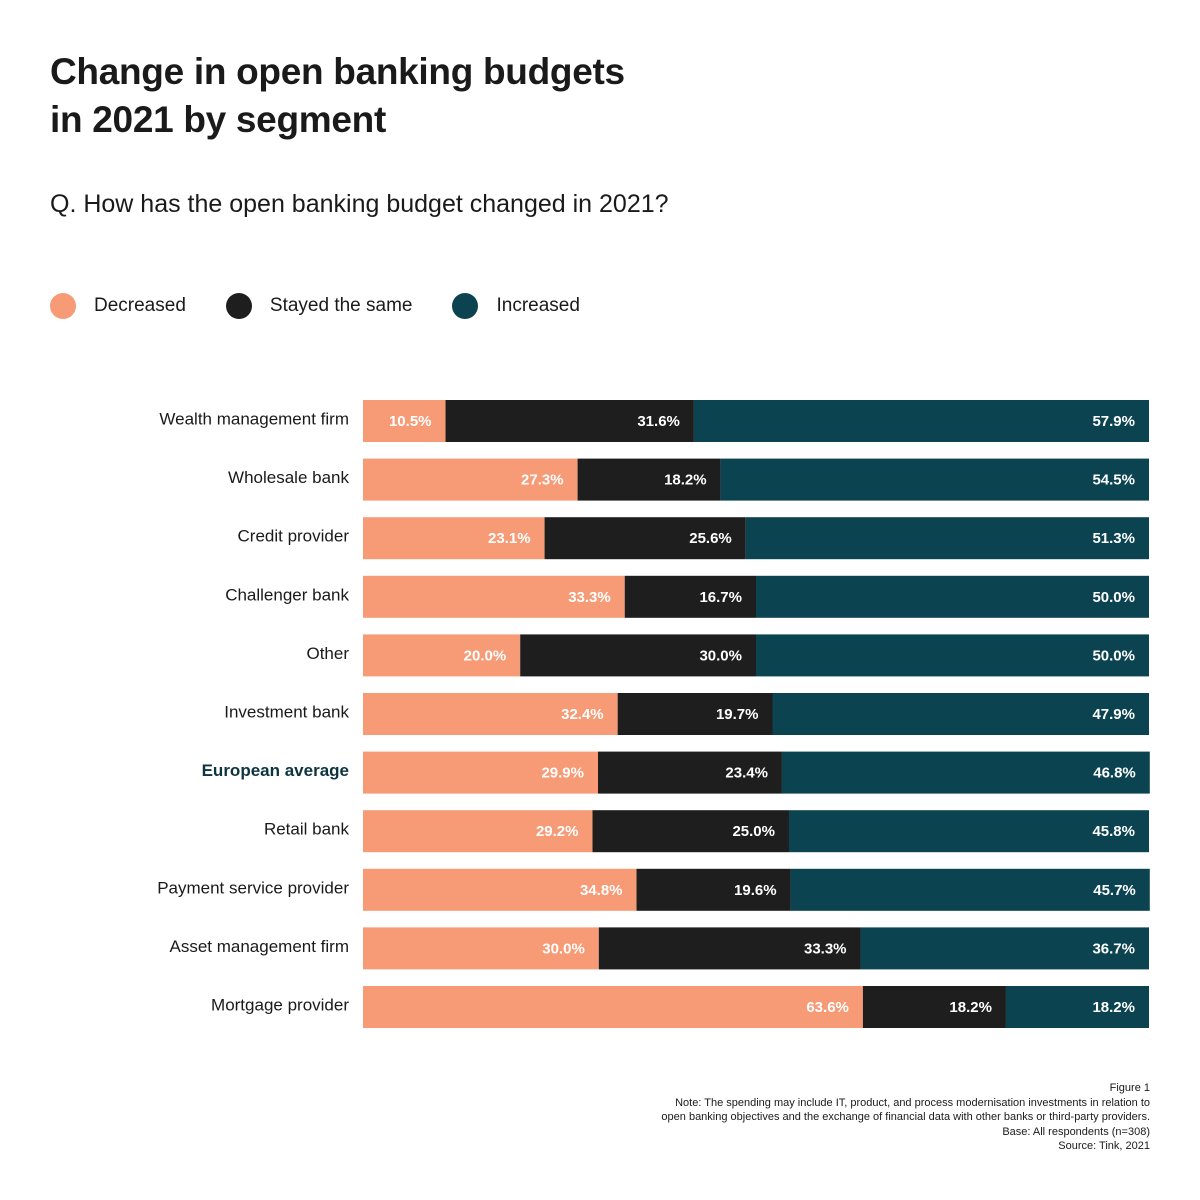 The height and width of the screenshot is (1200, 1200). I want to click on category-label: Wholesale bank, so click(288, 477).